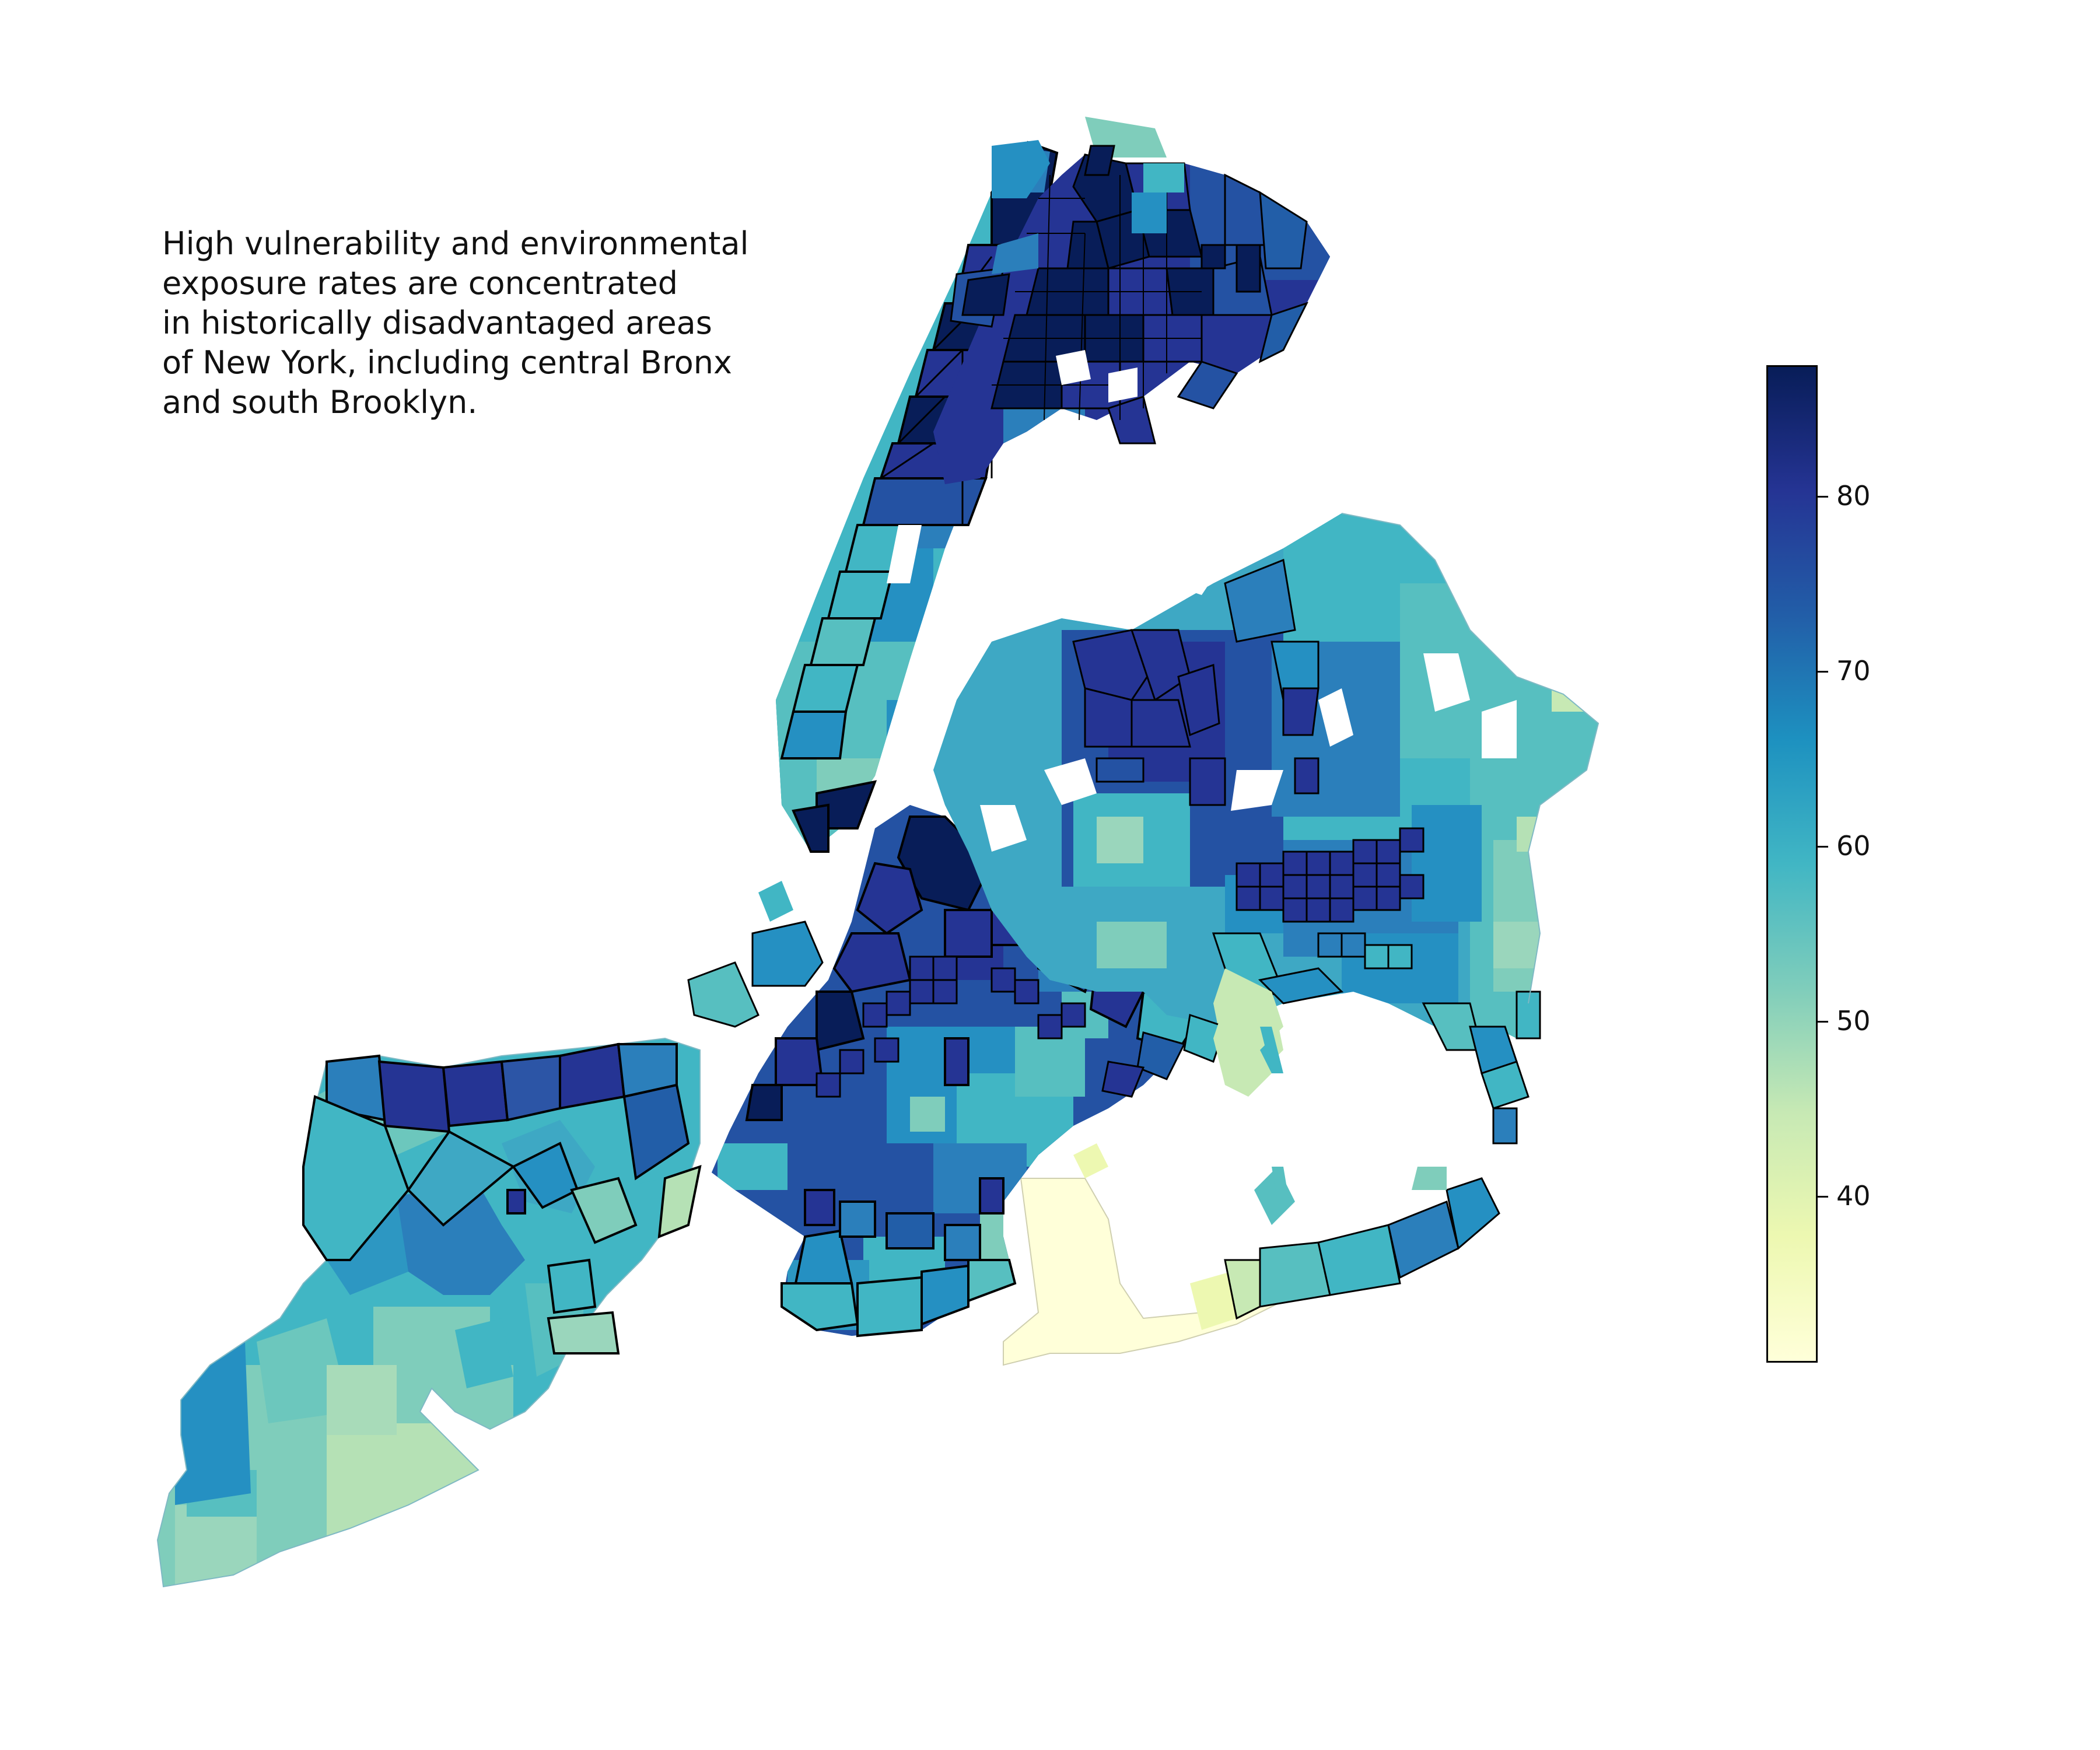 The width and height of the screenshot is (2100, 1750). I want to click on north-edge-tracts, so click(1111, 271).